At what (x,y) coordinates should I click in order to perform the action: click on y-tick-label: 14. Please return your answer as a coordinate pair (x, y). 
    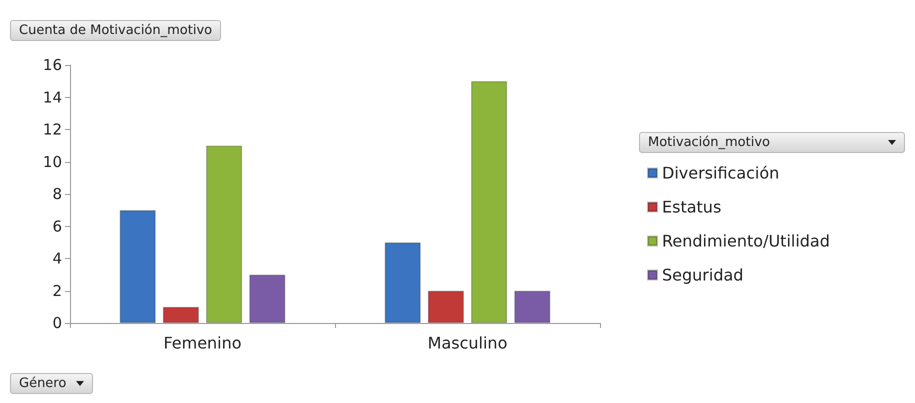
    Looking at the image, I should click on (52, 97).